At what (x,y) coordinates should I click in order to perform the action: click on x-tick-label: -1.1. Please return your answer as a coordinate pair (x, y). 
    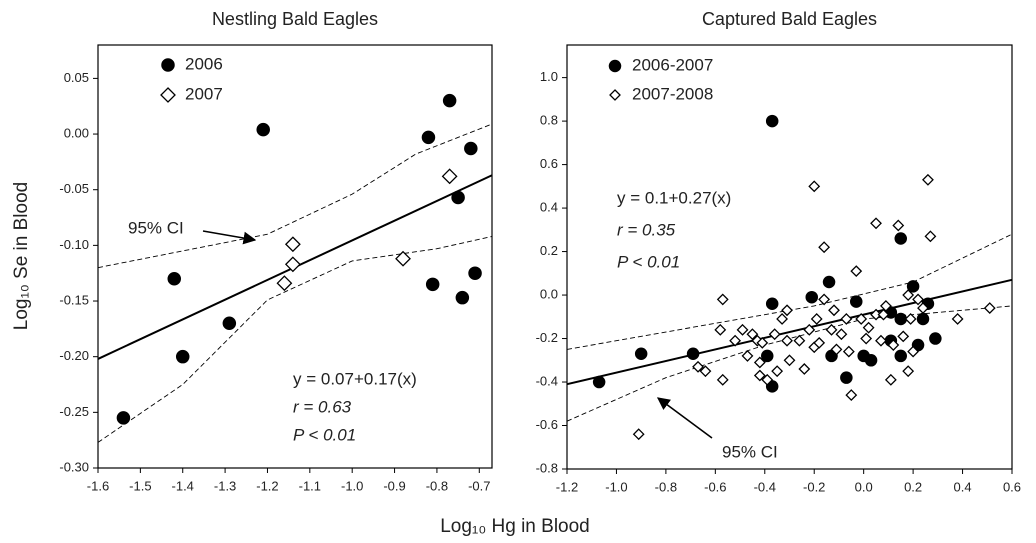
    Looking at the image, I should click on (310, 485).